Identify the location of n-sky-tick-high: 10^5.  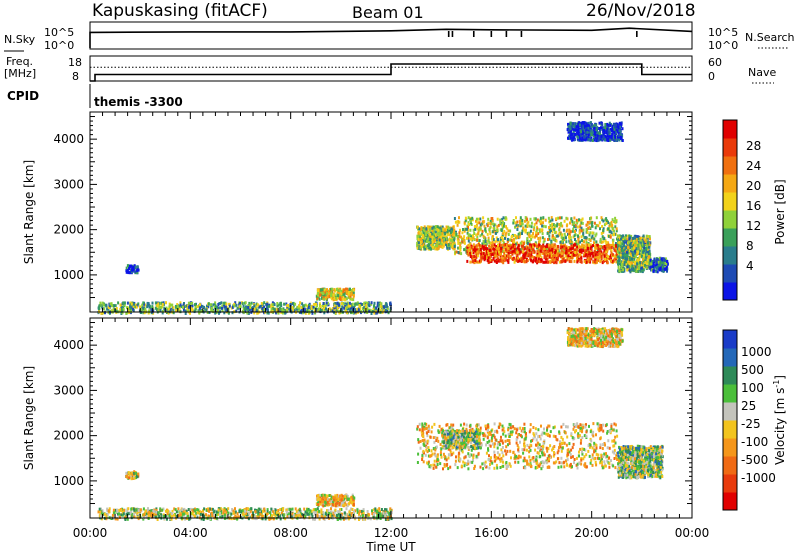
(59, 32).